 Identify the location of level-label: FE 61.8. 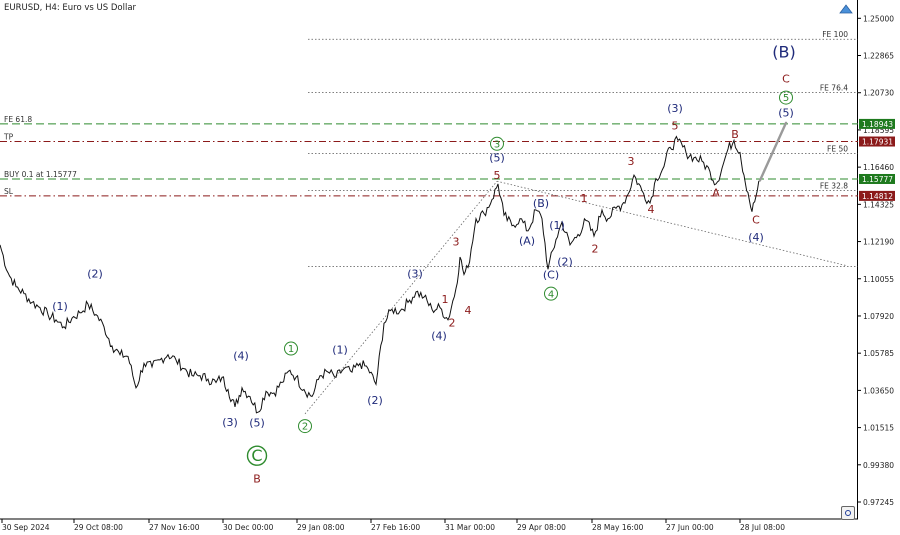
(18, 119).